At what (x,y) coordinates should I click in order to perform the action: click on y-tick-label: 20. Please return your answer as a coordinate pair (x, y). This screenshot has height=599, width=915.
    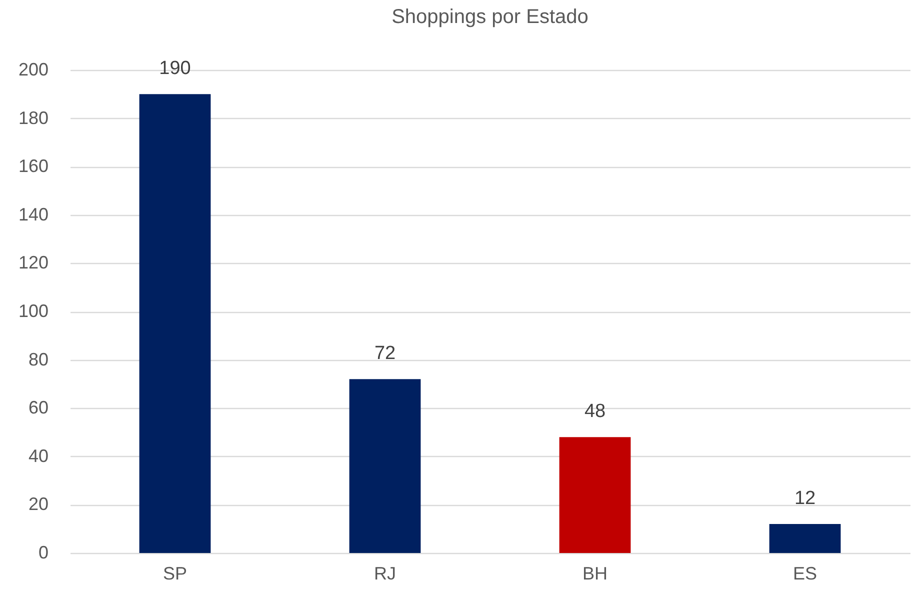
    Looking at the image, I should click on (38, 504).